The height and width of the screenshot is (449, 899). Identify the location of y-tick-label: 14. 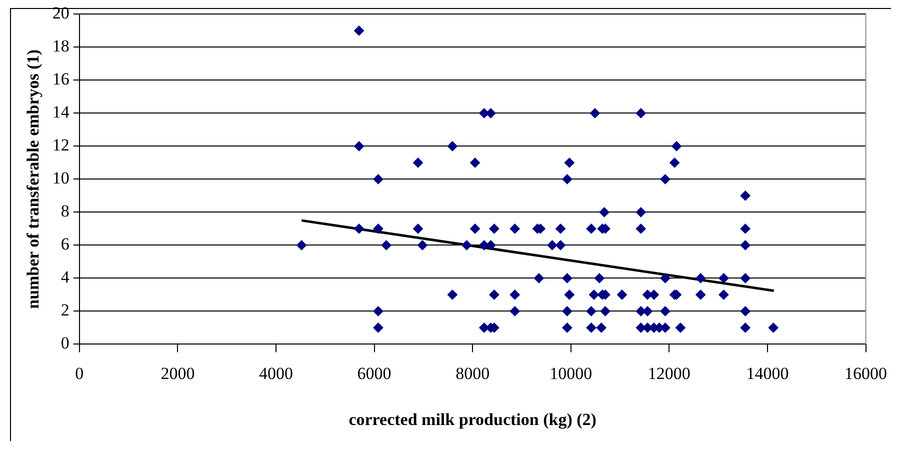
(61, 112).